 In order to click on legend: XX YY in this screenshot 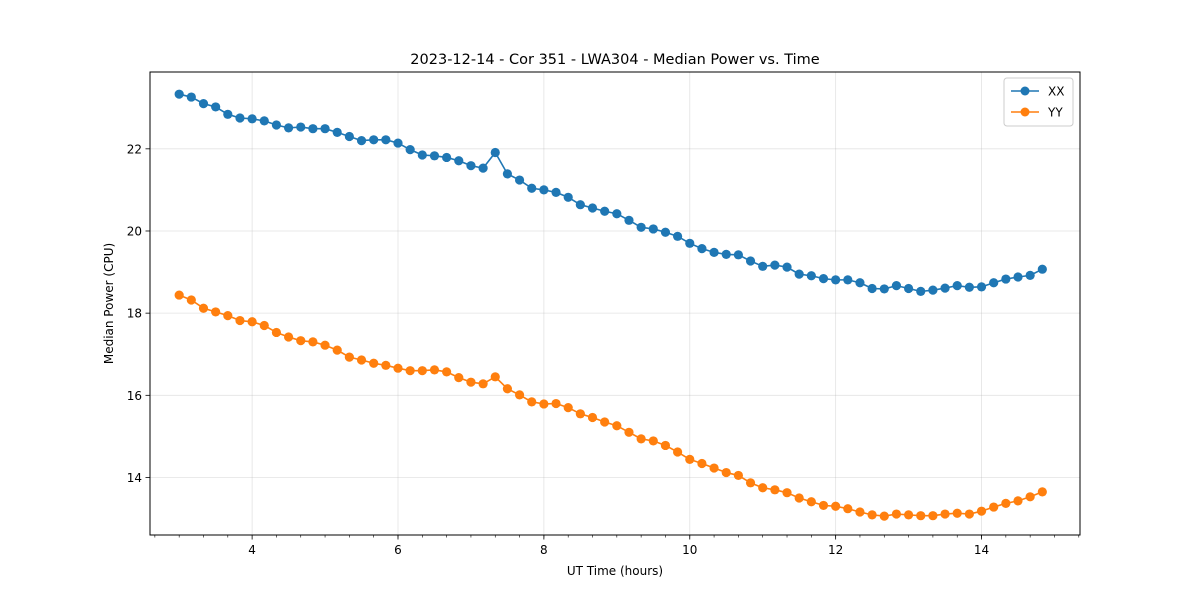, I will do `click(1038, 102)`.